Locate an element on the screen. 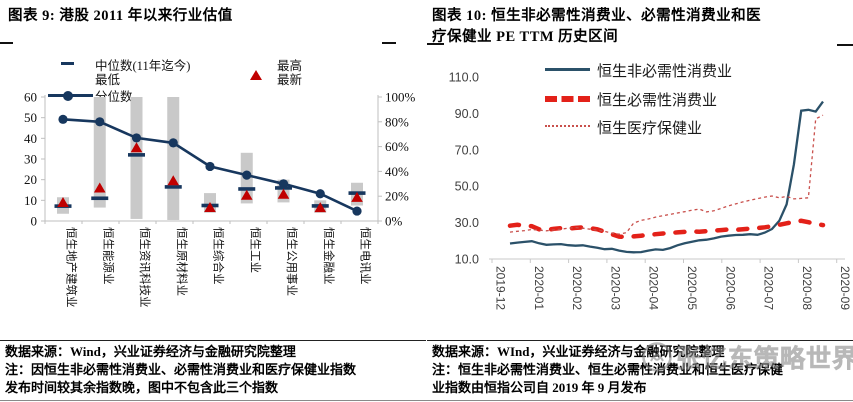 Image resolution: width=853 pixels, height=402 pixels. page-bottom-border is located at coordinates (426, 400).